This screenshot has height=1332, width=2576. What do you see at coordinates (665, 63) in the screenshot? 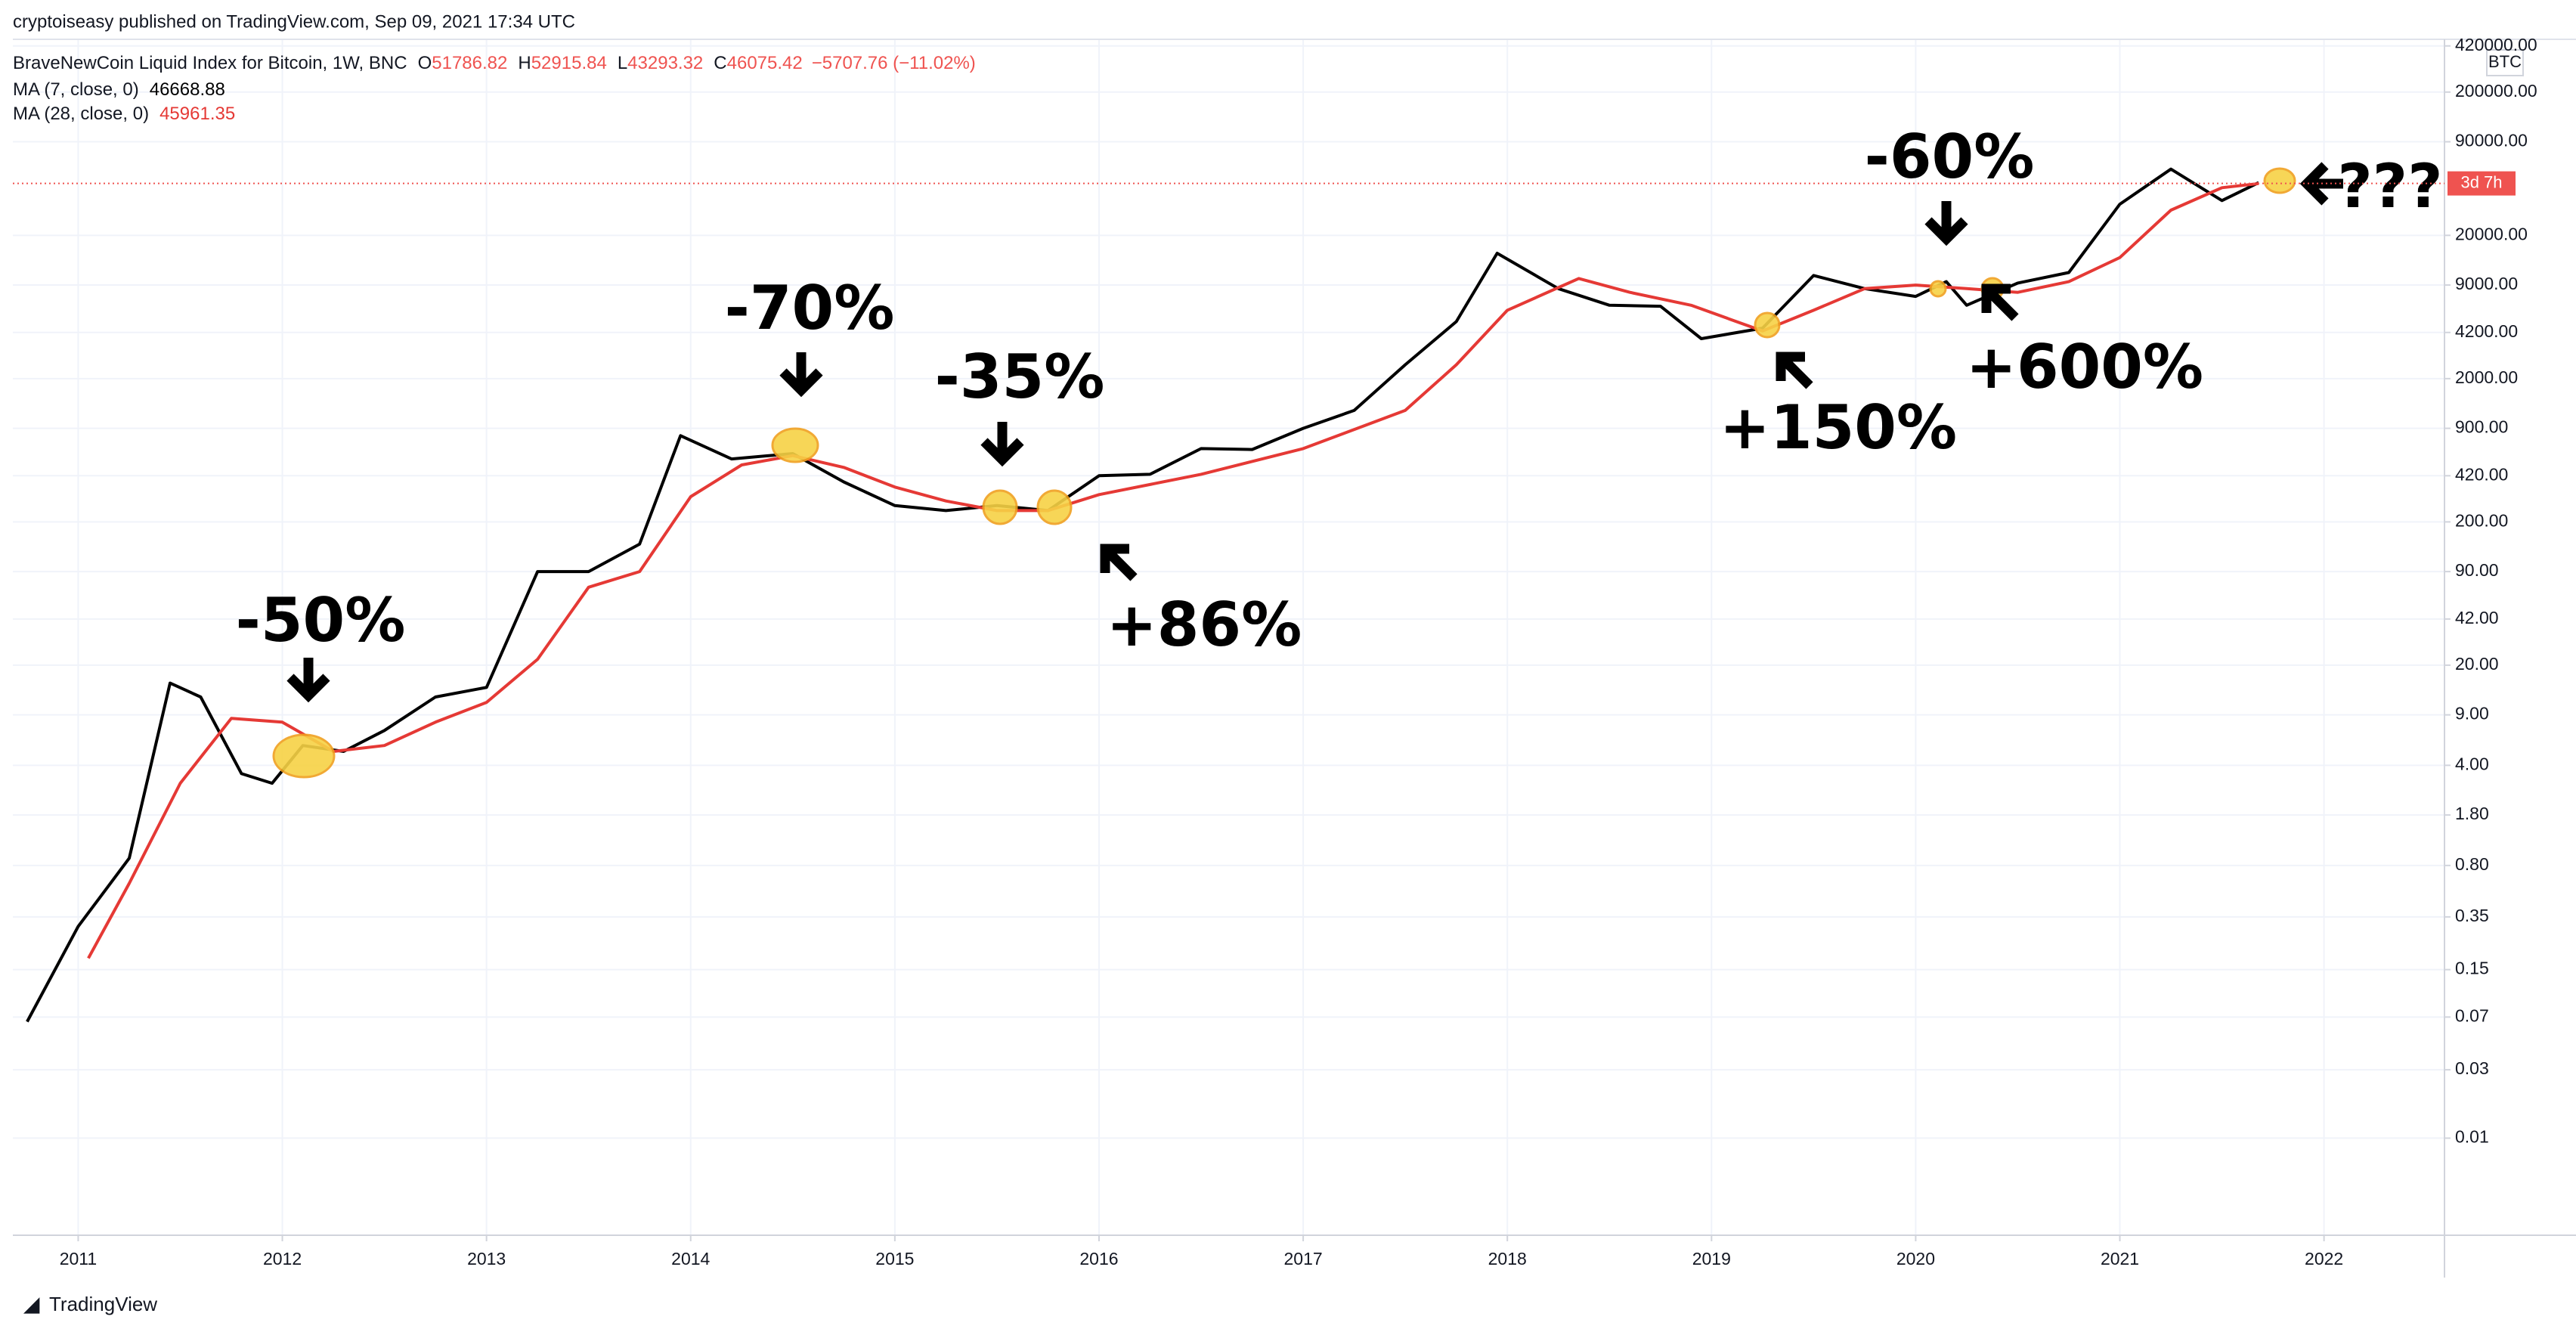
I see `ohlc-value: 43293.32` at bounding box center [665, 63].